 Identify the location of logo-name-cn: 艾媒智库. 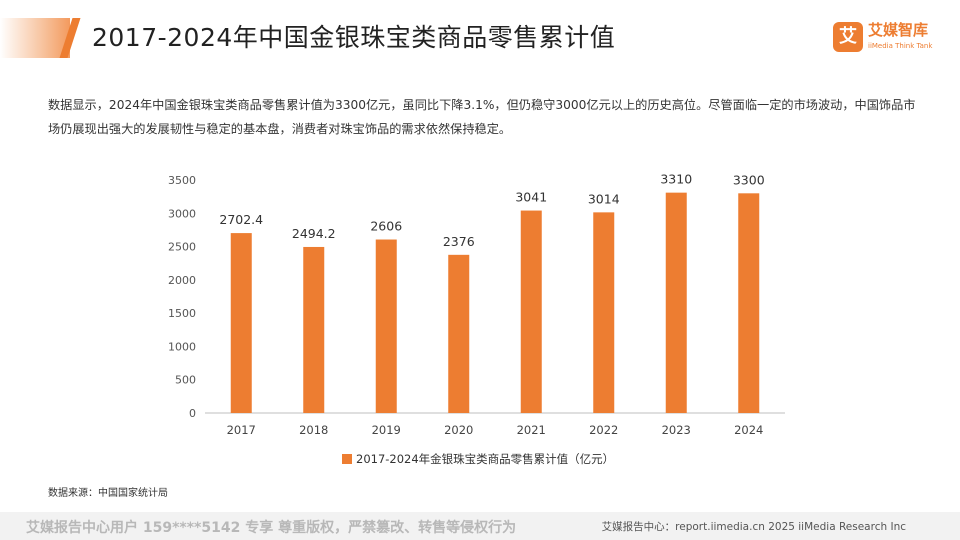
(898, 30).